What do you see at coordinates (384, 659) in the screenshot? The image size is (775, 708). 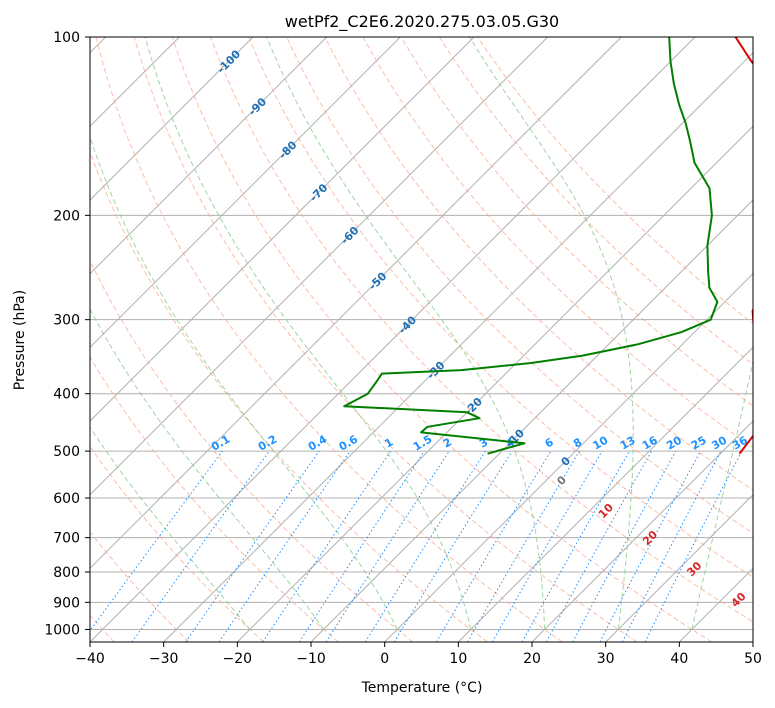 I see `x-tick-label: 0` at bounding box center [384, 659].